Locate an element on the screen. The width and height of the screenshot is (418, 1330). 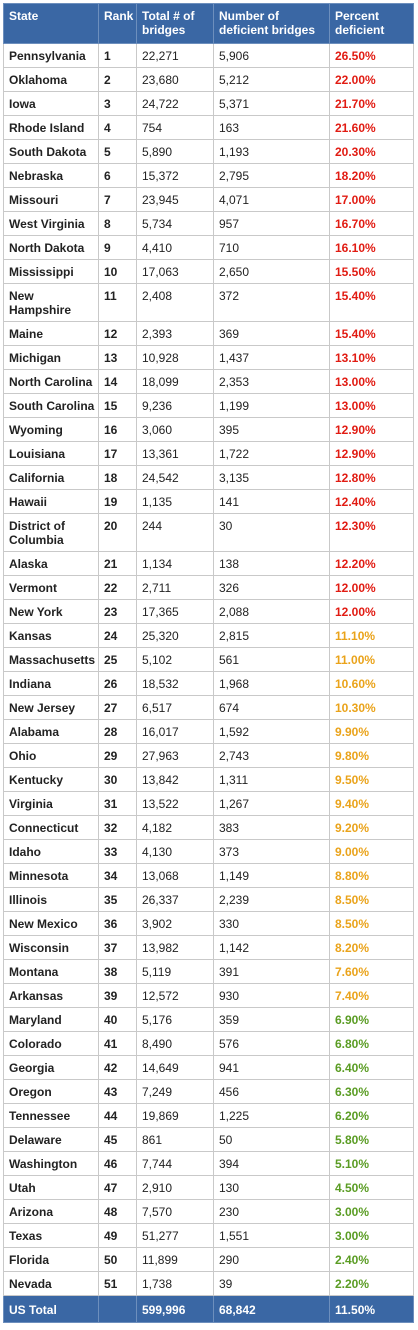
deficient-bridges-cell: 1,199 is located at coordinates (271, 405).